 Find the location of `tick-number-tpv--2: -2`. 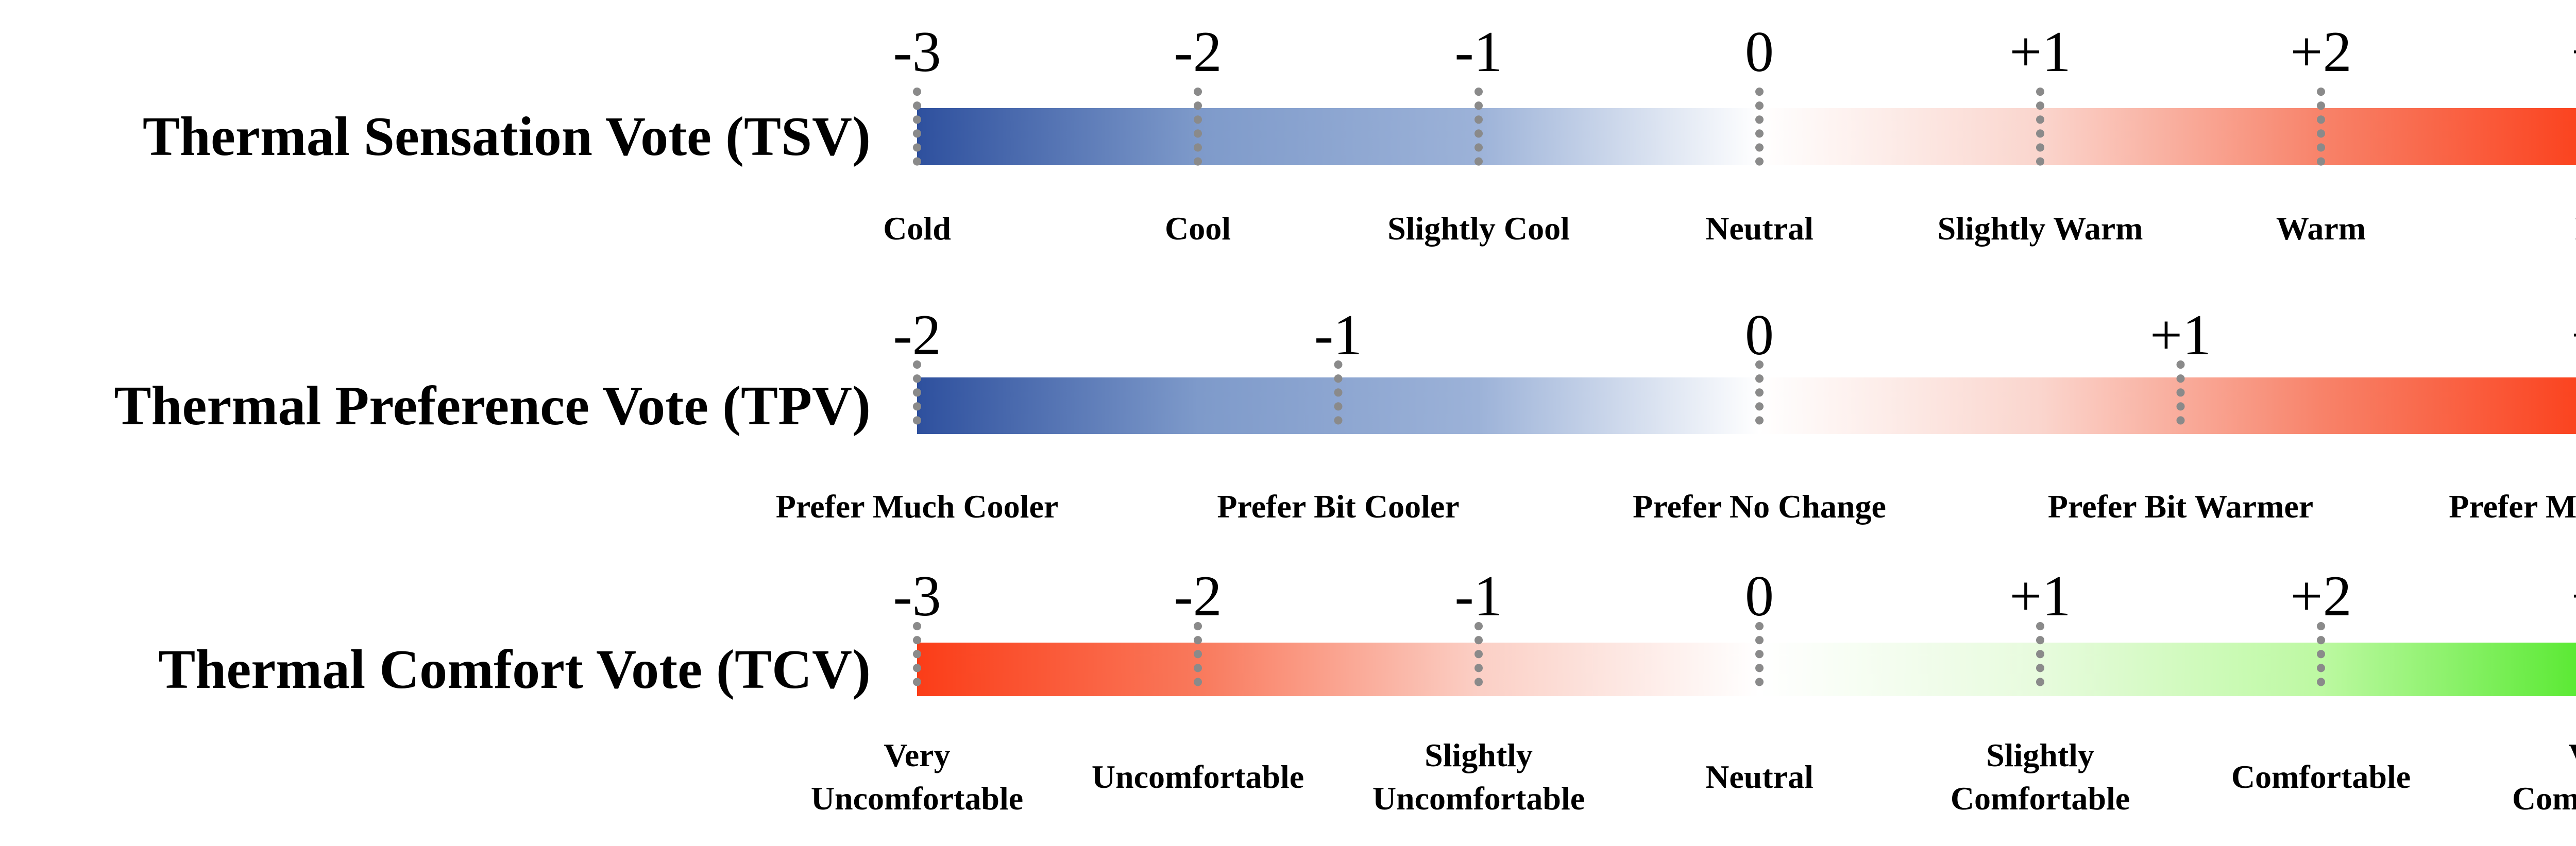

tick-number-tpv--2: -2 is located at coordinates (917, 335).